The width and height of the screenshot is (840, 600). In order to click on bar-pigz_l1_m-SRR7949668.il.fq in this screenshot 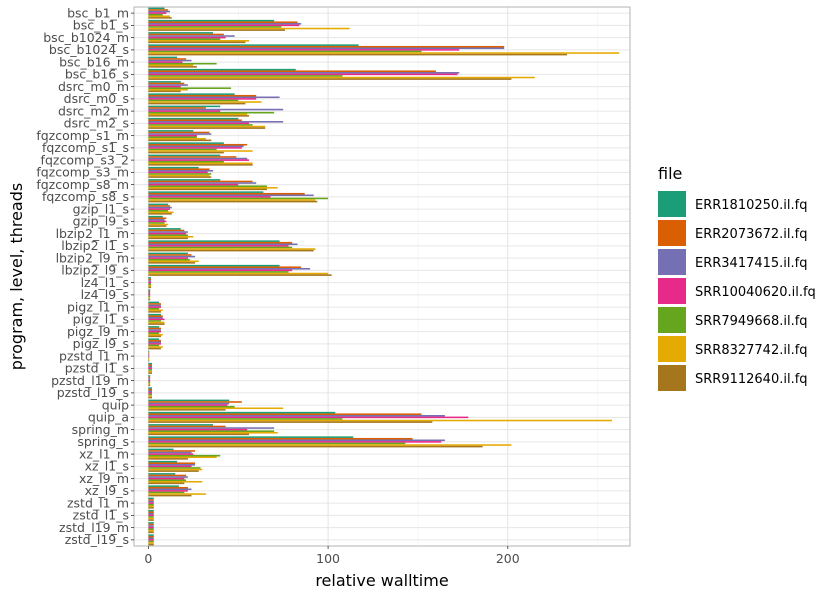, I will do `click(154, 308)`.